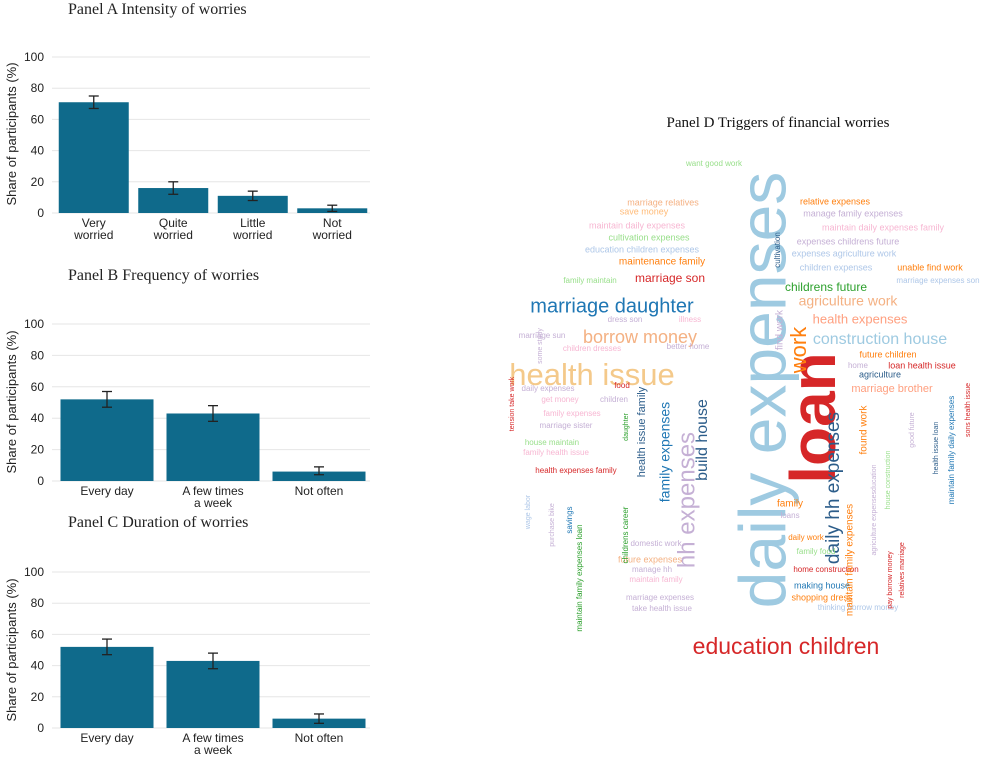 The height and width of the screenshot is (767, 1000). What do you see at coordinates (106, 491) in the screenshot?
I see `x-tick-label: Every day` at bounding box center [106, 491].